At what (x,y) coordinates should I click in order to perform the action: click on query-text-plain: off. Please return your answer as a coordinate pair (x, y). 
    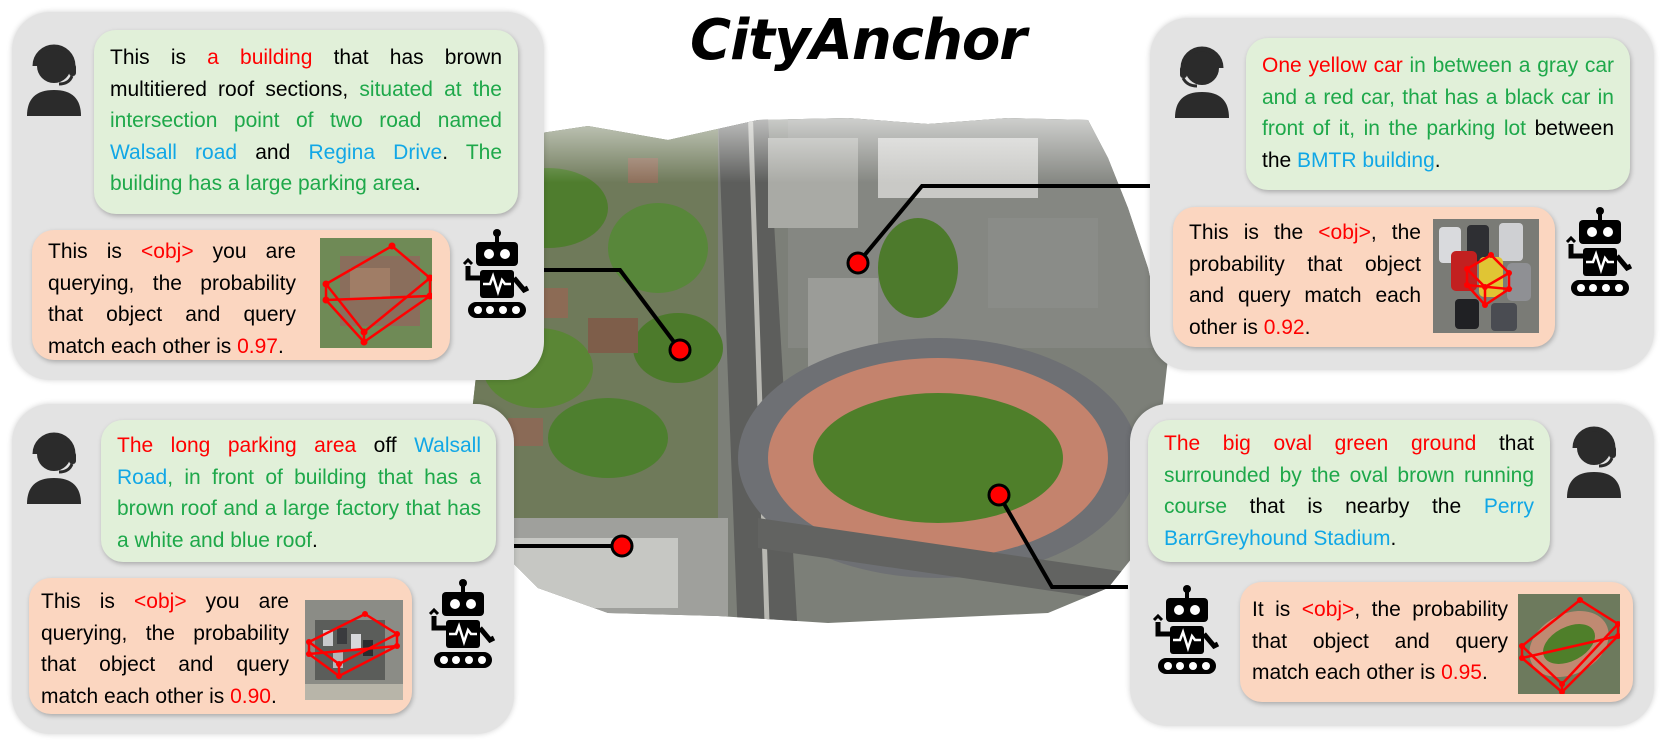
    Looking at the image, I should click on (385, 445).